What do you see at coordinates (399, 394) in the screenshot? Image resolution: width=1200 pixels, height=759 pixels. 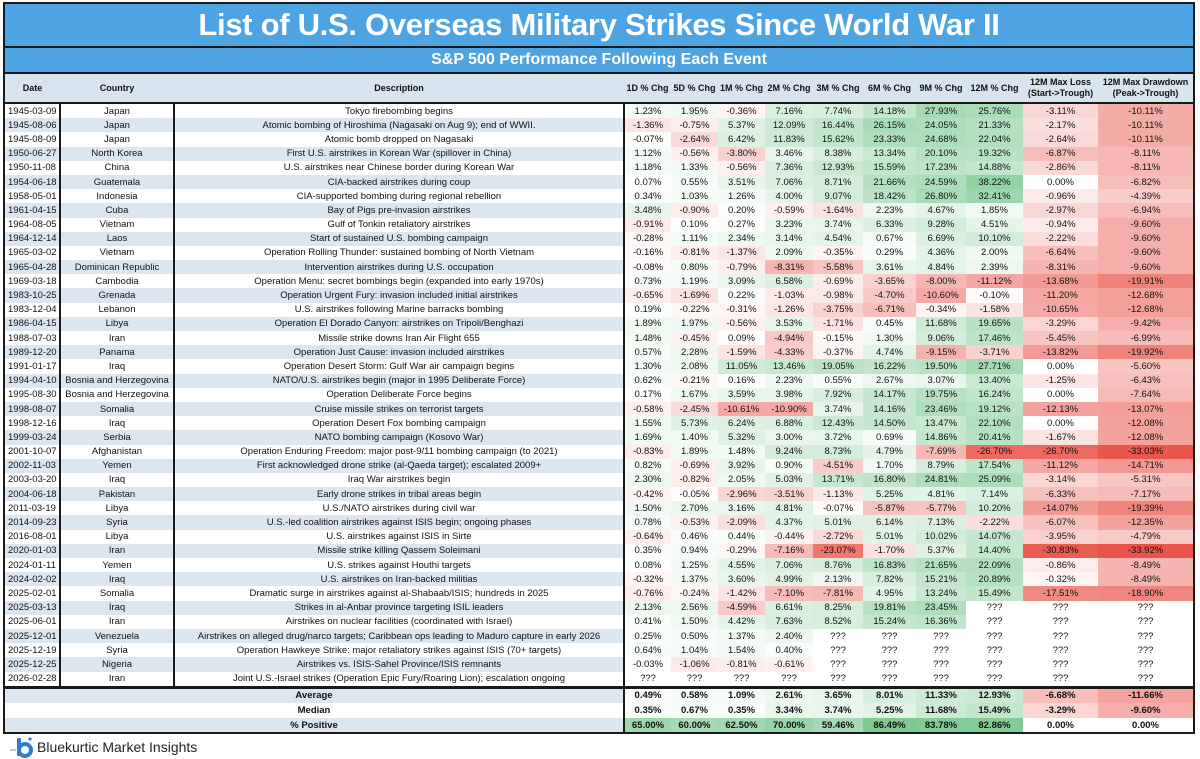 I see `description-cell: Operation Deliberate Force begins` at bounding box center [399, 394].